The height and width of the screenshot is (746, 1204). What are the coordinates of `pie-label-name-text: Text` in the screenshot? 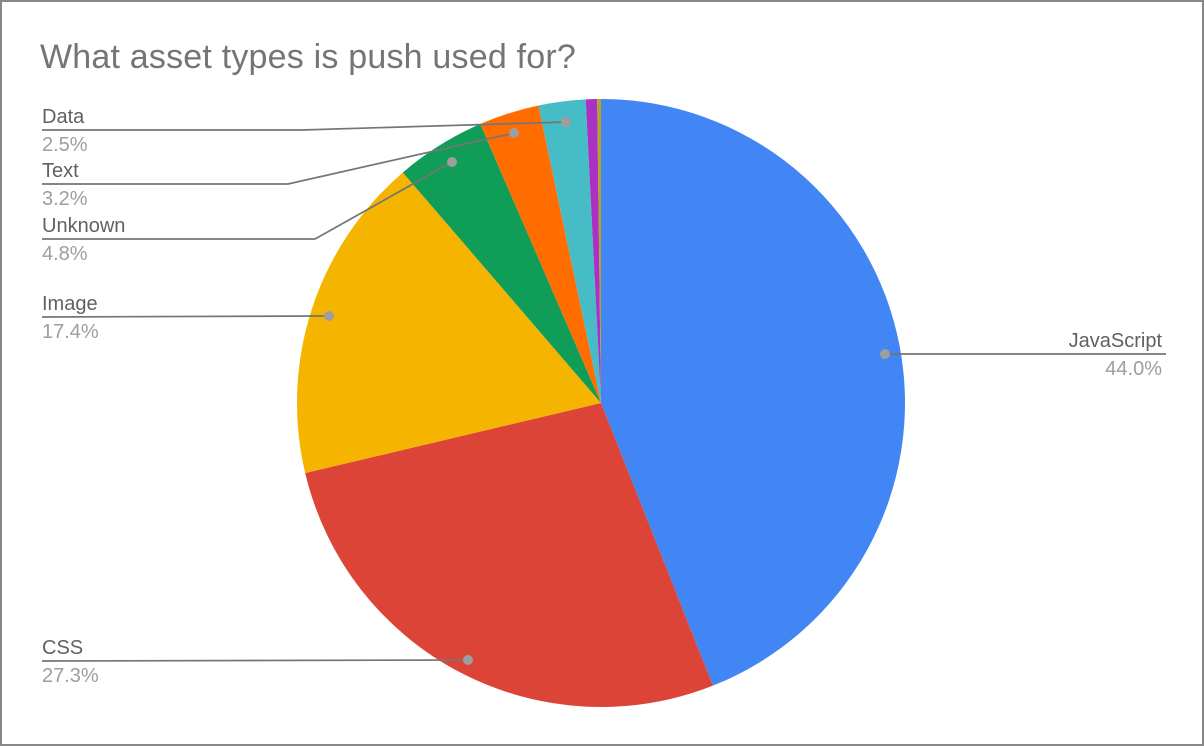 It's located at (60, 171).